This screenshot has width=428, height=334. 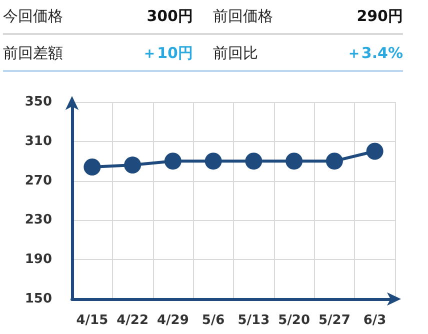 What do you see at coordinates (213, 320) in the screenshot?
I see `x-tick-label: 5/6` at bounding box center [213, 320].